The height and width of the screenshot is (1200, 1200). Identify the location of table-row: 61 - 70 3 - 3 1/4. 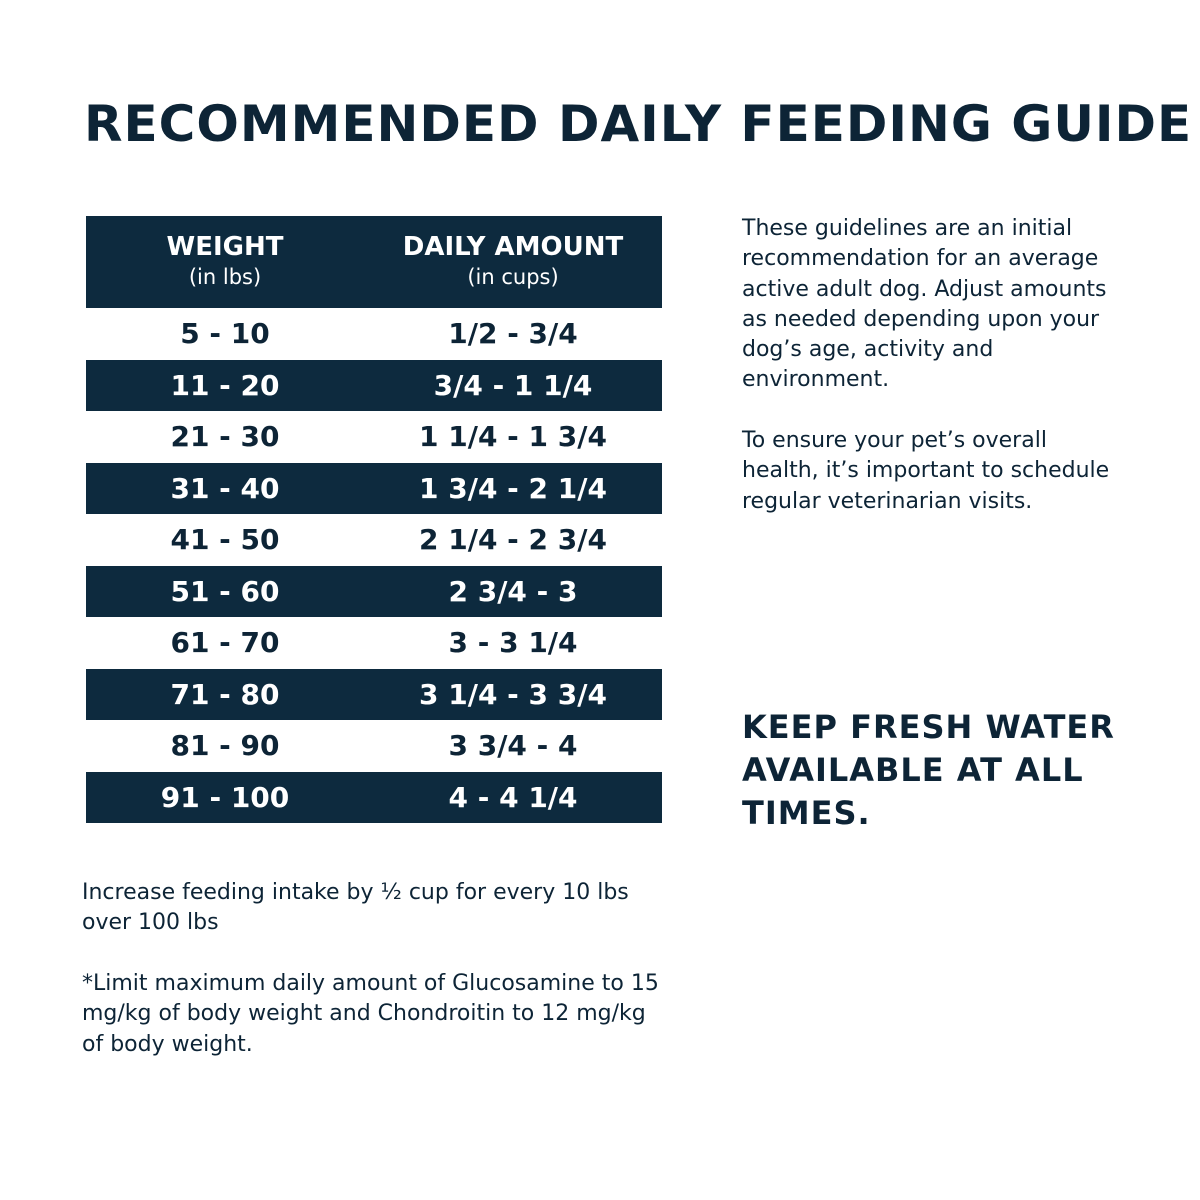
(374, 643).